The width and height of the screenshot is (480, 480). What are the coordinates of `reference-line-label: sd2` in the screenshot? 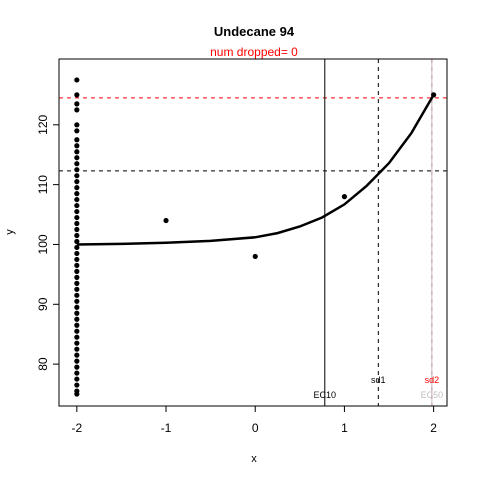 It's located at (432, 380).